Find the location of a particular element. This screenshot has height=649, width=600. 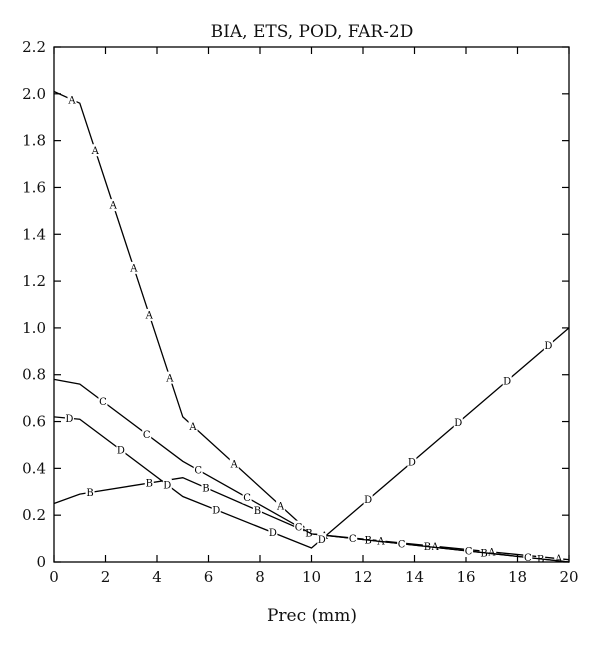

x-tick-label: 0 is located at coordinates (54, 577).